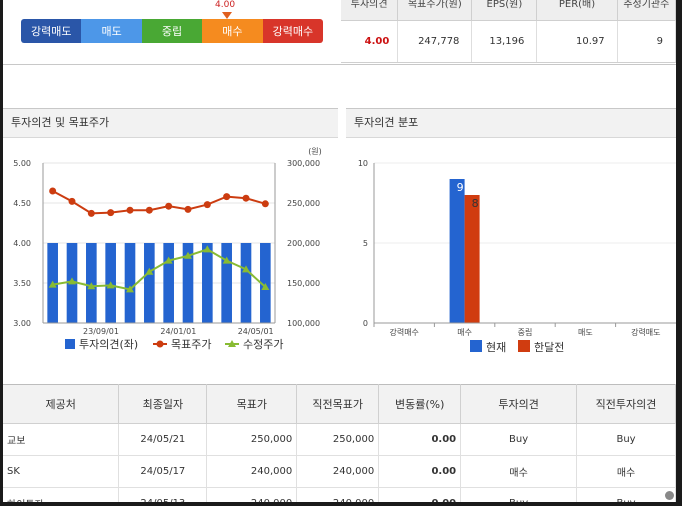 The width and height of the screenshot is (682, 506). What do you see at coordinates (370, 41) in the screenshot?
I see `summary-opinion: 4.00` at bounding box center [370, 41].